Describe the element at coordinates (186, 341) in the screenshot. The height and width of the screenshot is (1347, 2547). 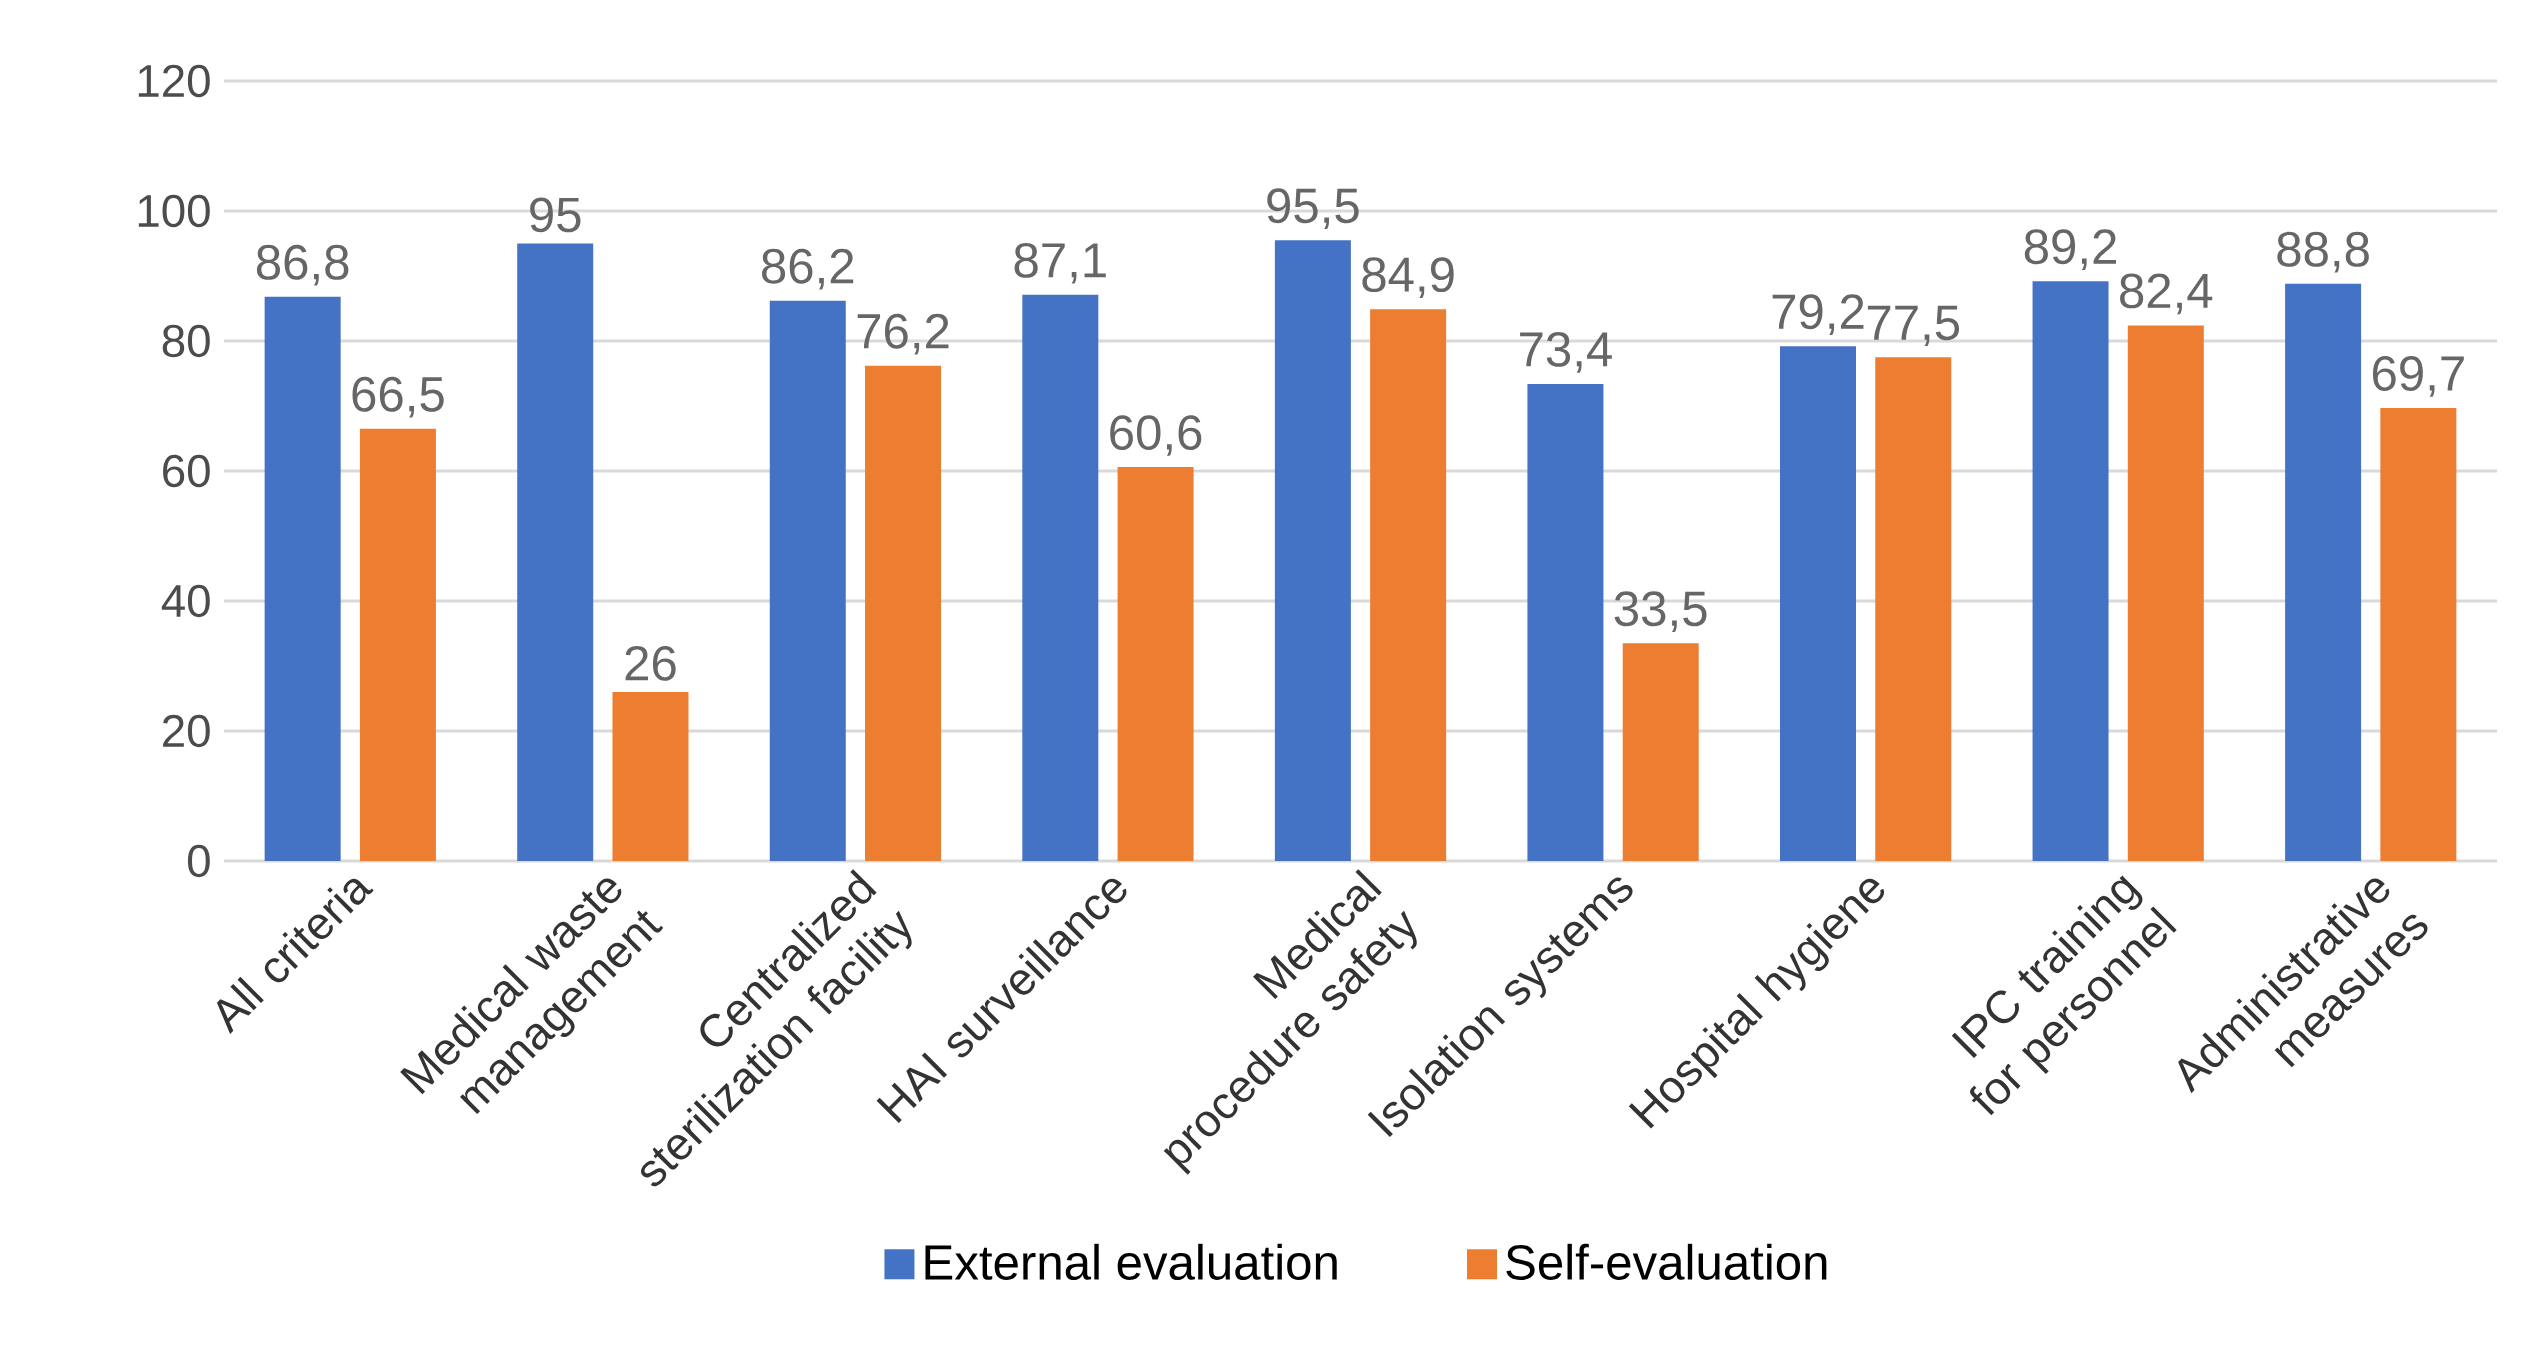
I see `y-tick-label: 80` at that location.